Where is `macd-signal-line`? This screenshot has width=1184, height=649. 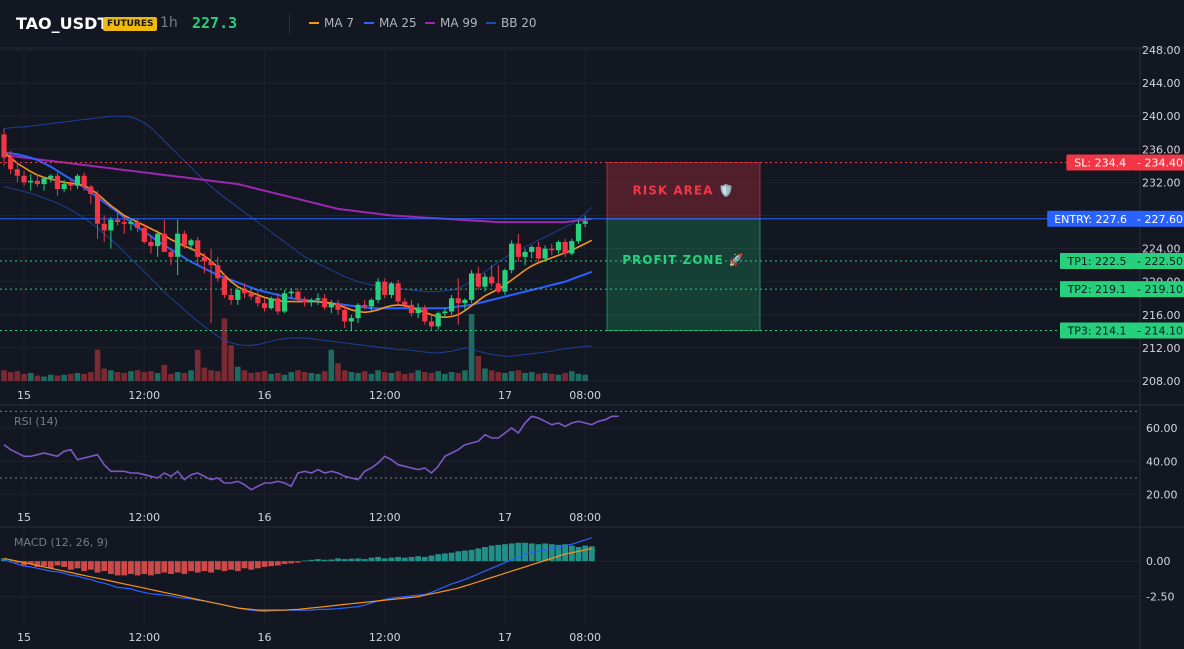 macd-signal-line is located at coordinates (297, 579).